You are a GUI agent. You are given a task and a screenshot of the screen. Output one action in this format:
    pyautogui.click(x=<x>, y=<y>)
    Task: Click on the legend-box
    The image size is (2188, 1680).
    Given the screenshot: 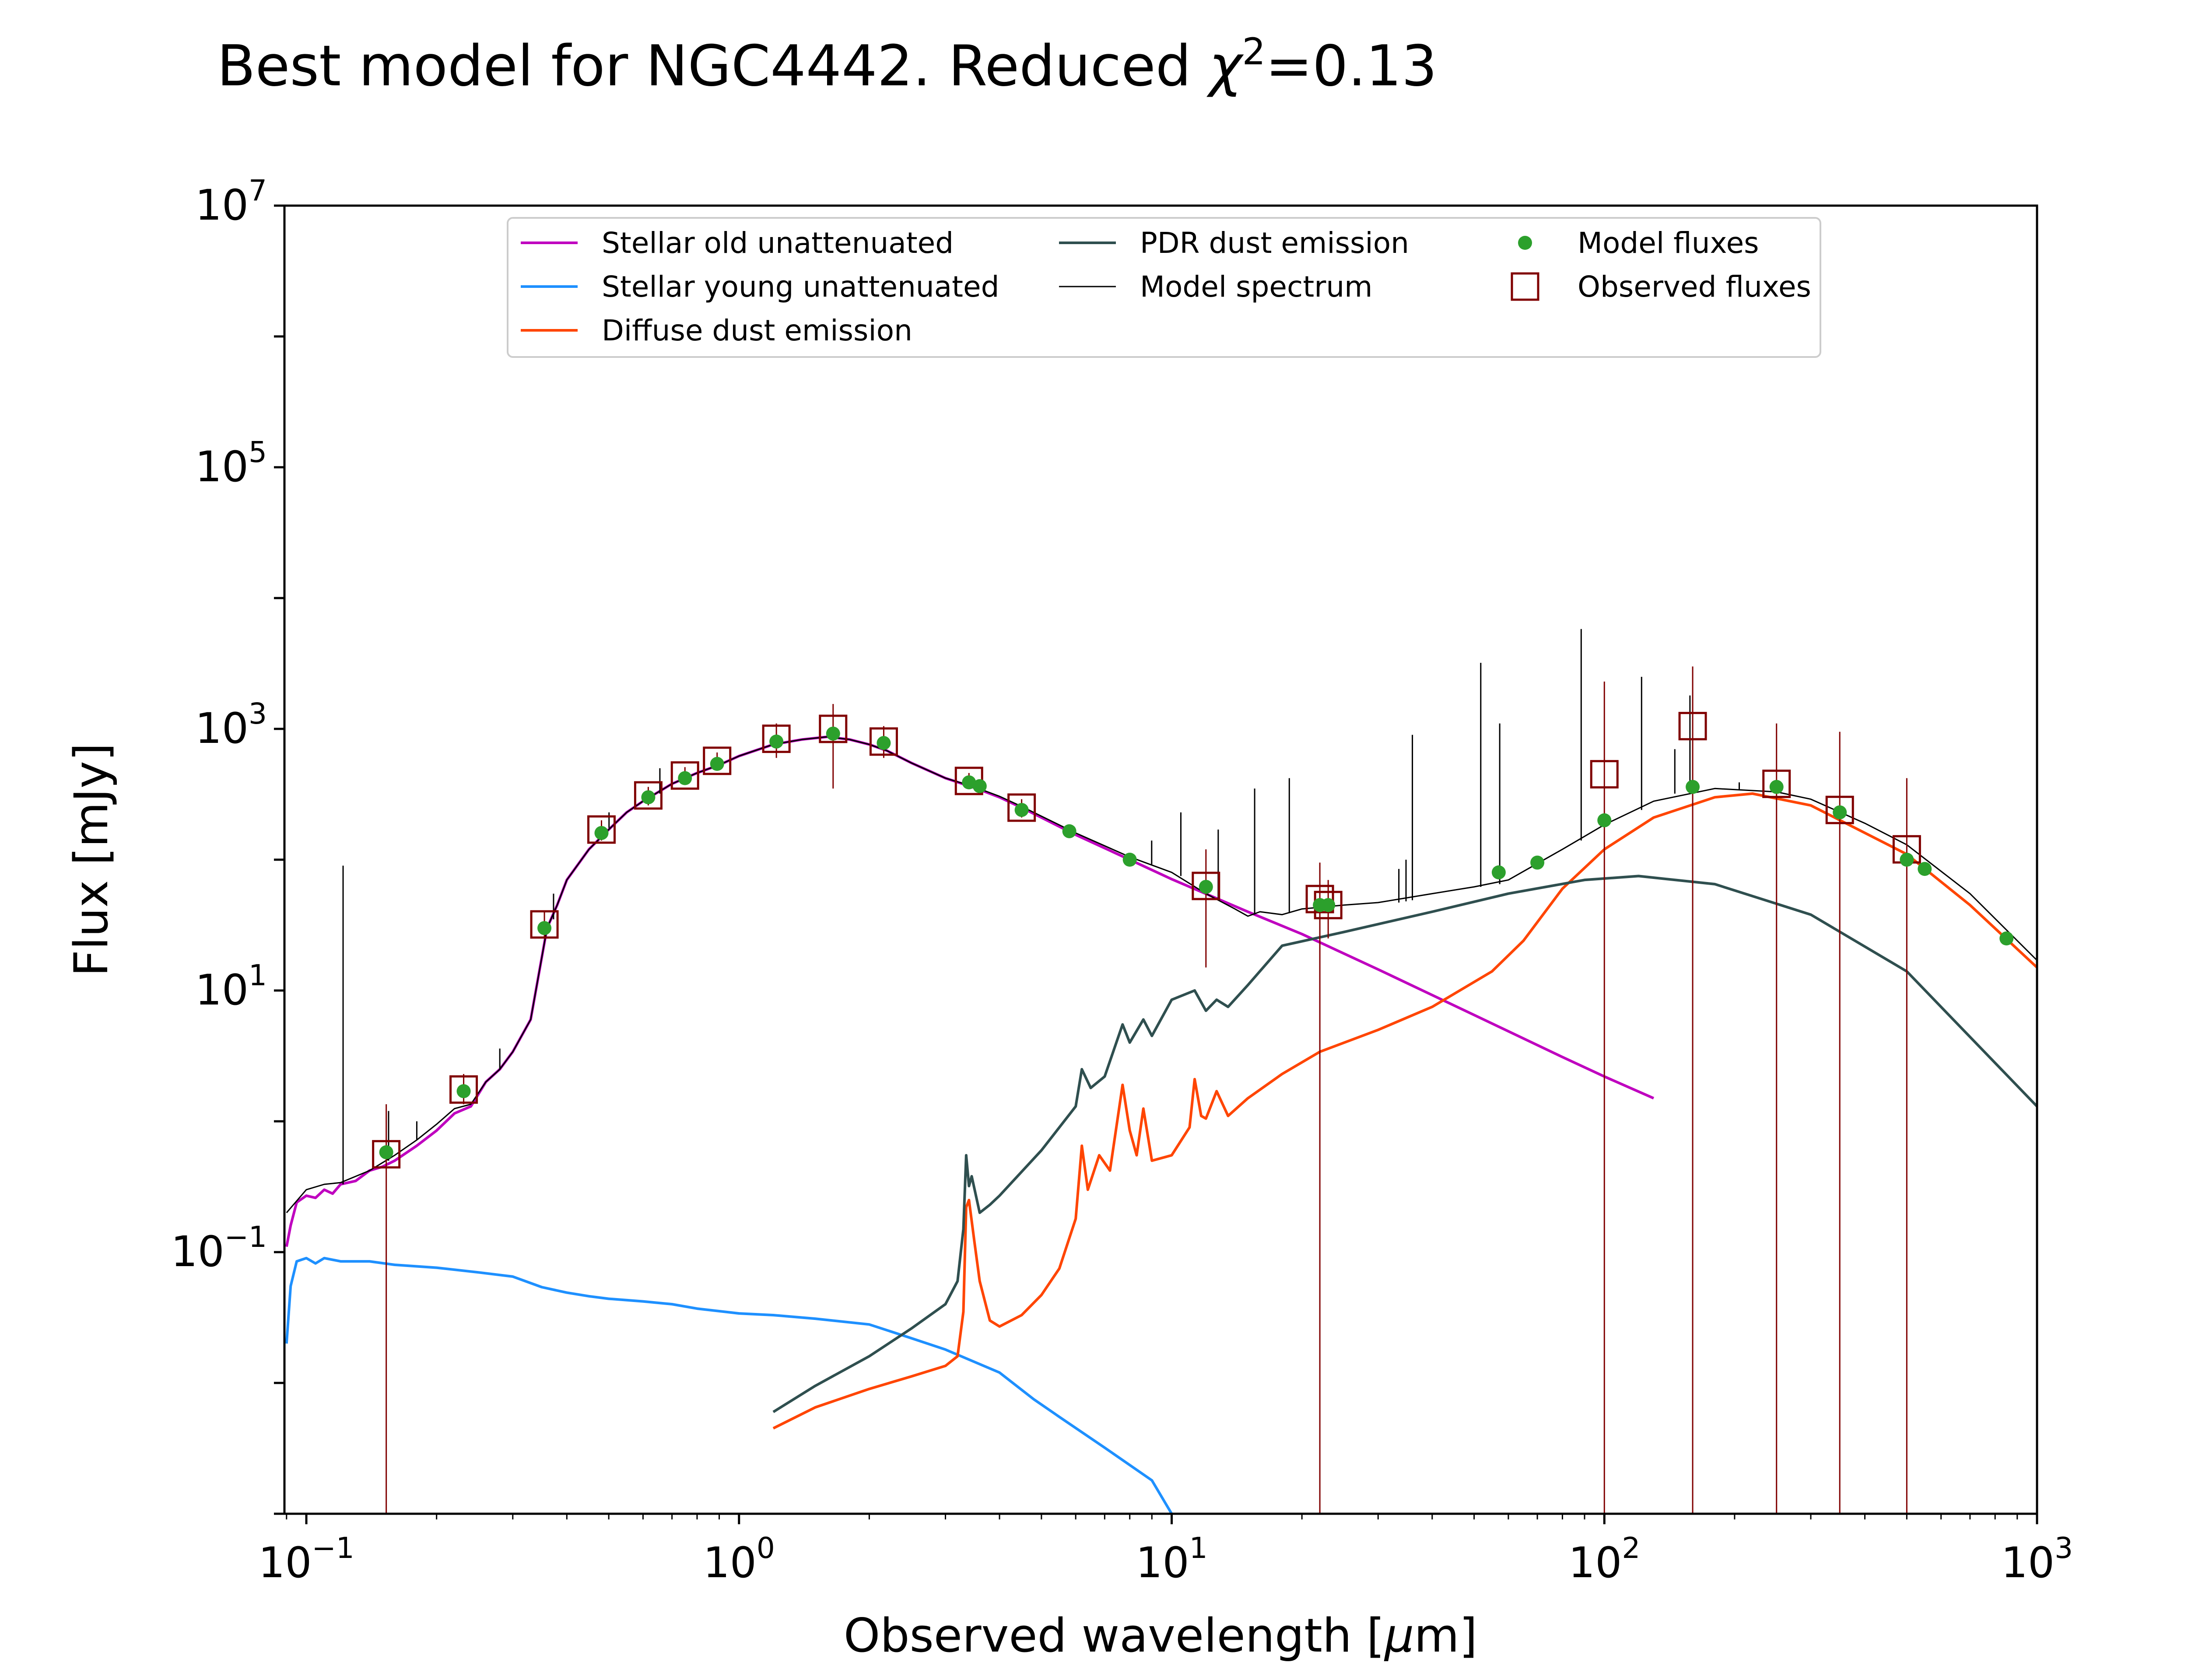 What is the action you would take?
    pyautogui.click(x=1164, y=287)
    